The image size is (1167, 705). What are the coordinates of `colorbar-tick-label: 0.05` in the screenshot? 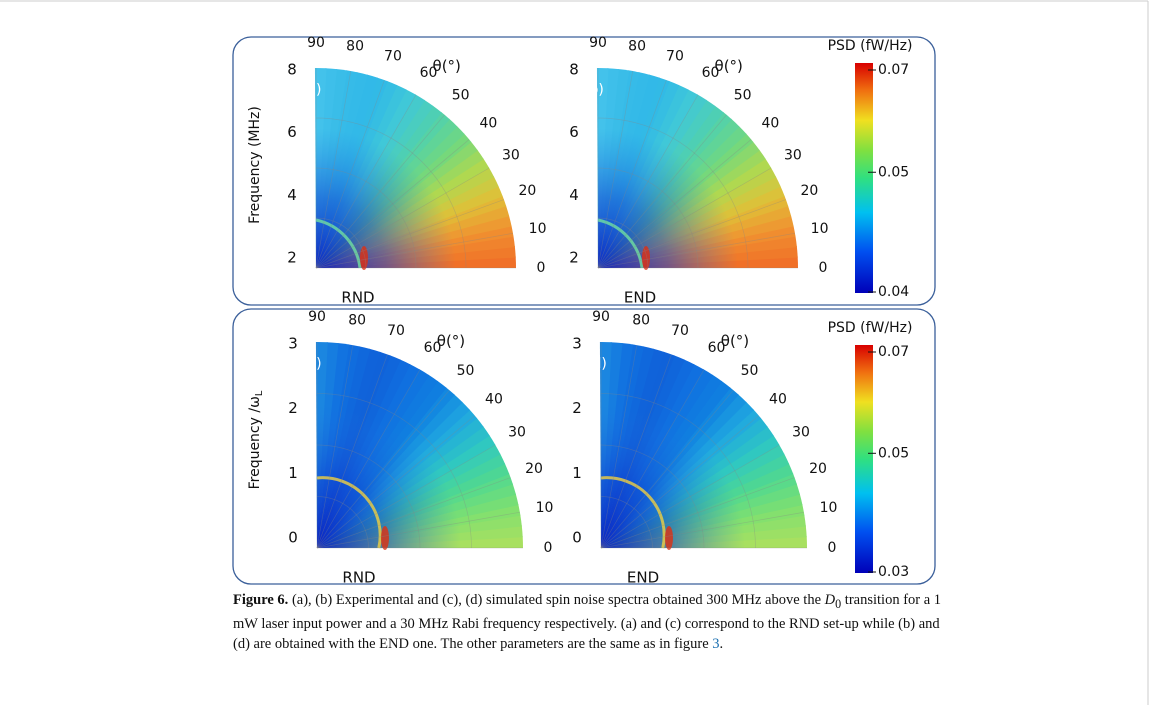 It's located at (893, 453).